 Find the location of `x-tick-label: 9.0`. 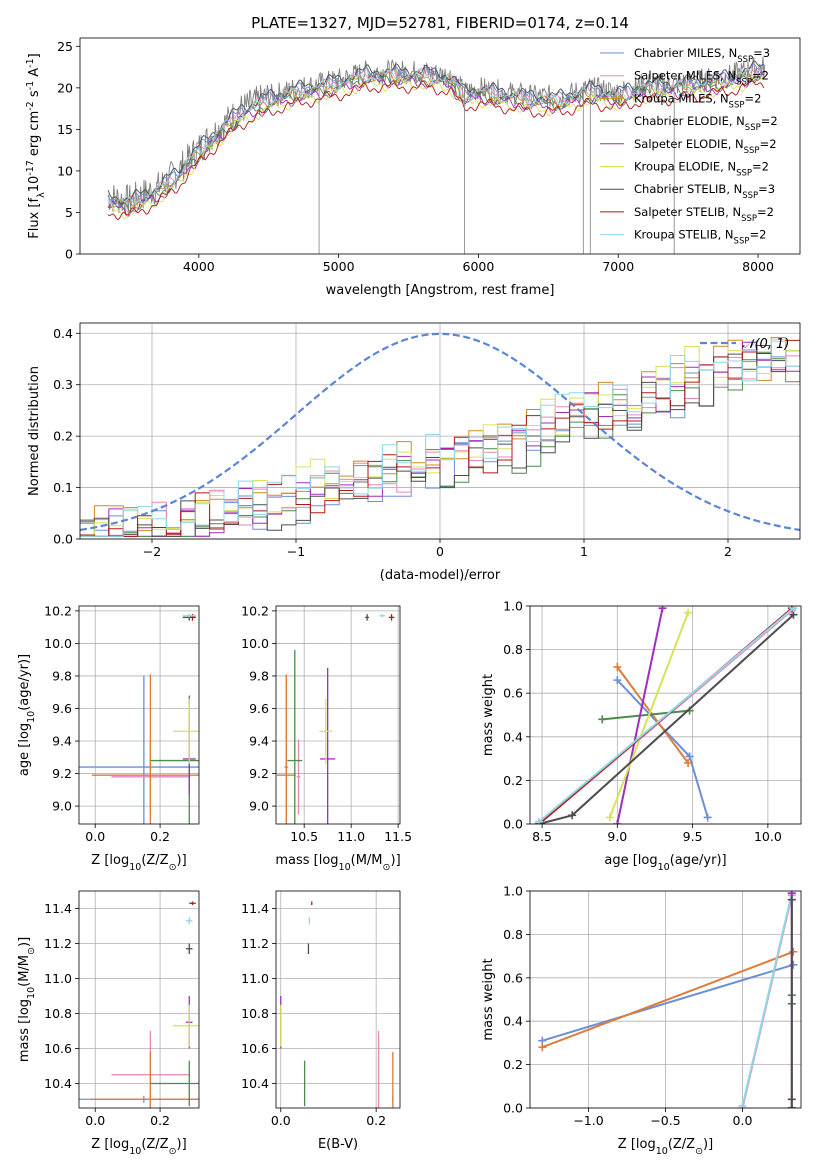

x-tick-label: 9.0 is located at coordinates (617, 836).